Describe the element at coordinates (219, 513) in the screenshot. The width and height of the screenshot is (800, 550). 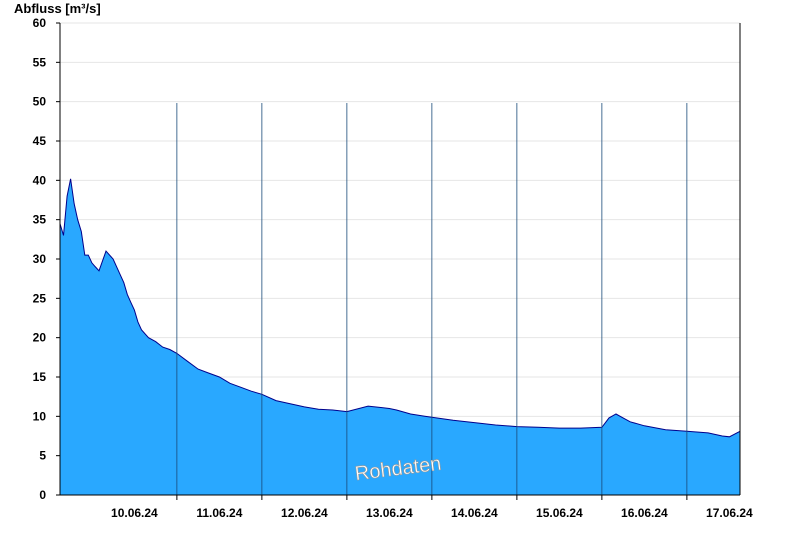
I see `x-tick-label: 11.06.24` at that location.